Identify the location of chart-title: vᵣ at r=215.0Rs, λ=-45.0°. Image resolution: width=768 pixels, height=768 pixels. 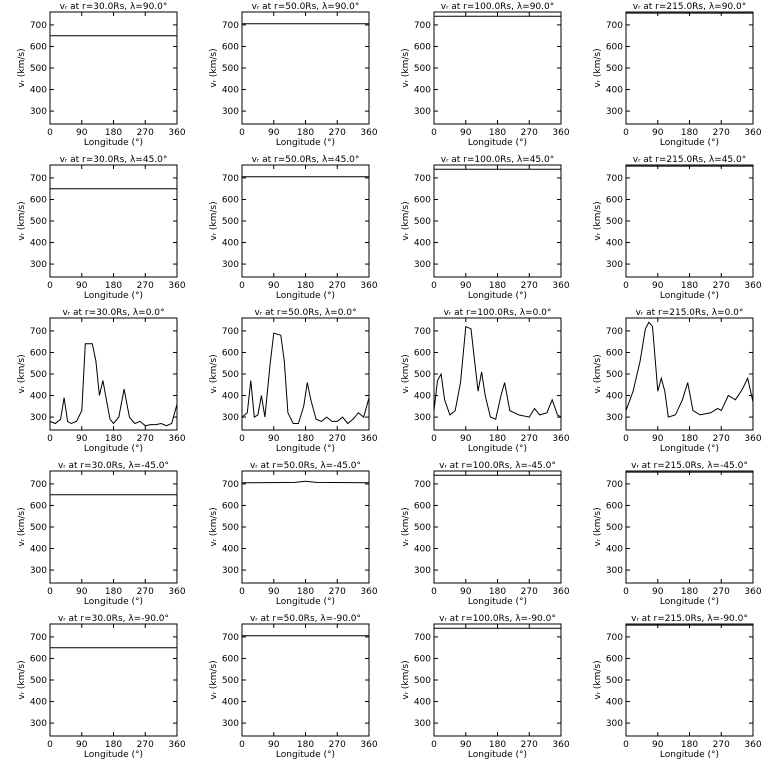
(689, 466).